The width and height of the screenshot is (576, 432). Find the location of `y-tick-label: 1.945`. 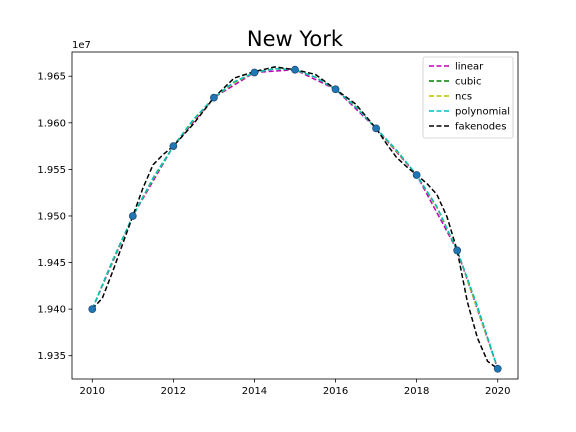

y-tick-label: 1.945 is located at coordinates (51, 263).